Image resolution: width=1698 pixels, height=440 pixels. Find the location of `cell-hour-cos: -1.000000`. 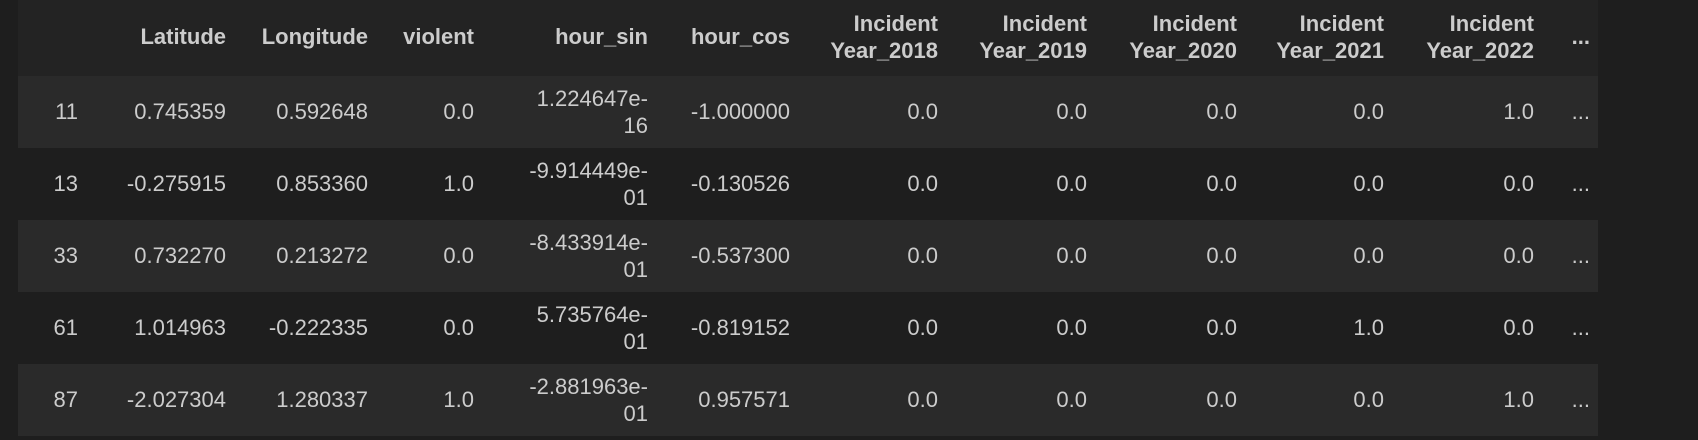

cell-hour-cos: -1.000000 is located at coordinates (740, 111).